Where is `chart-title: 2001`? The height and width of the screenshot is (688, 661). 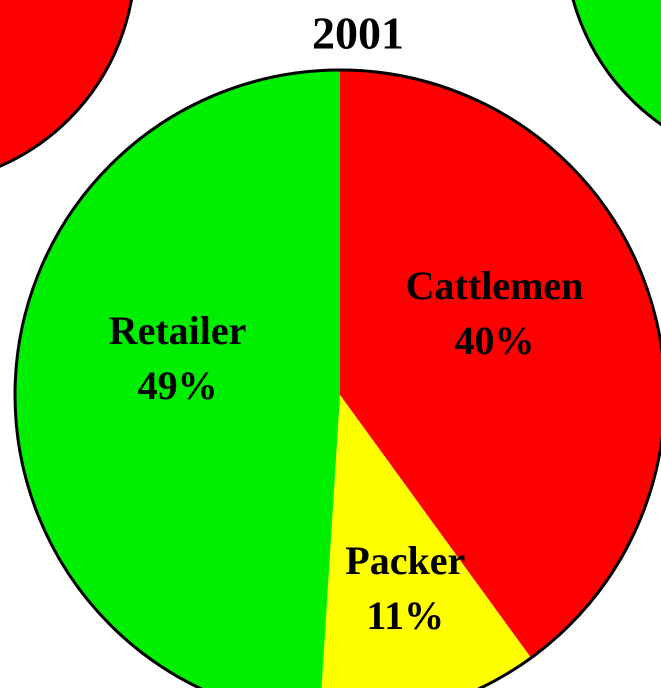
chart-title: 2001 is located at coordinates (358, 33).